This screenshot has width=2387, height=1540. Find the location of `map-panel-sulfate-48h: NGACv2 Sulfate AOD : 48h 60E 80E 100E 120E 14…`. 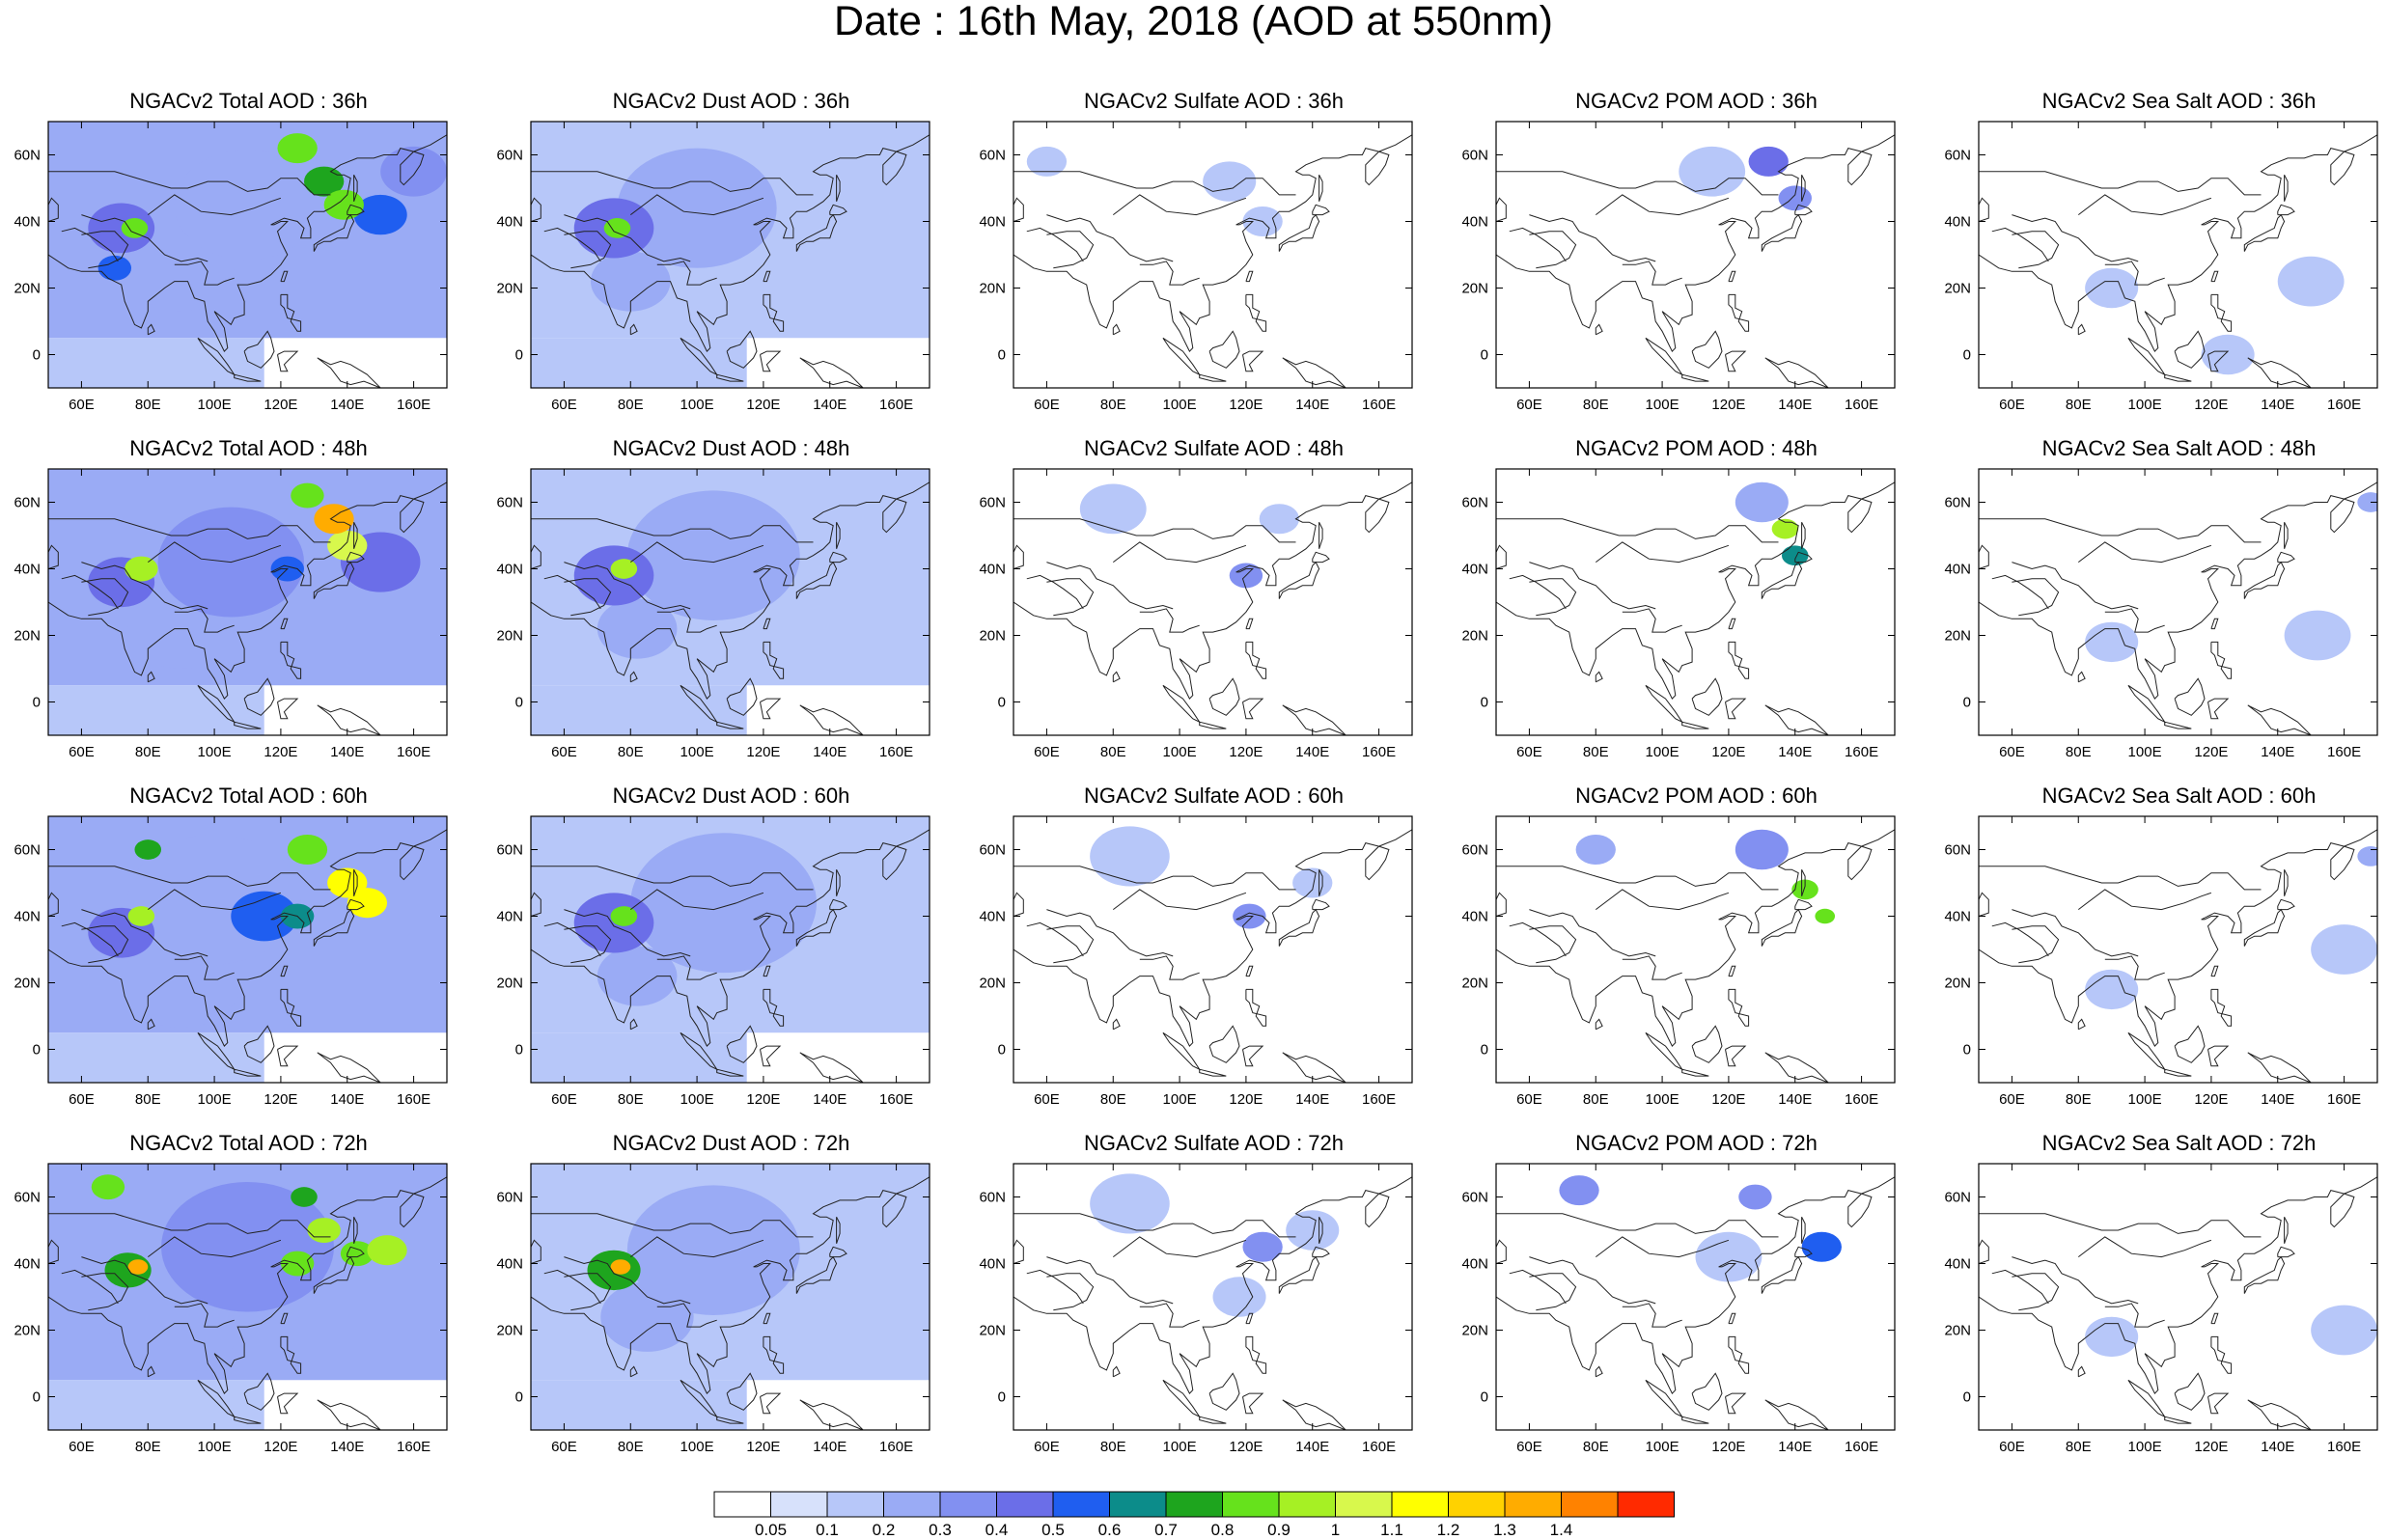

map-panel-sulfate-48h: NGACv2 Sulfate AOD : 48h 60E 80E 100E 120E 14… is located at coordinates (1196, 598).